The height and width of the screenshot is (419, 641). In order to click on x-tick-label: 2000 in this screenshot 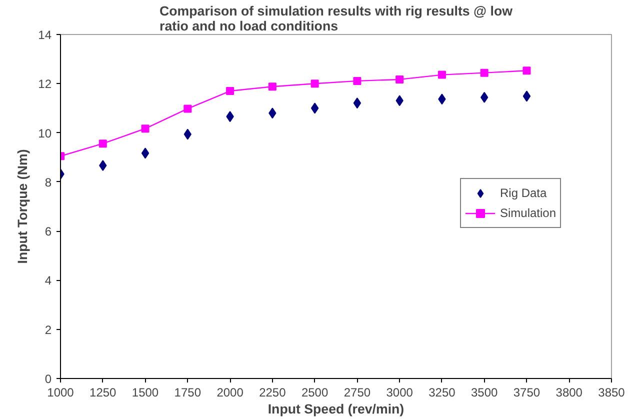, I will do `click(230, 393)`.